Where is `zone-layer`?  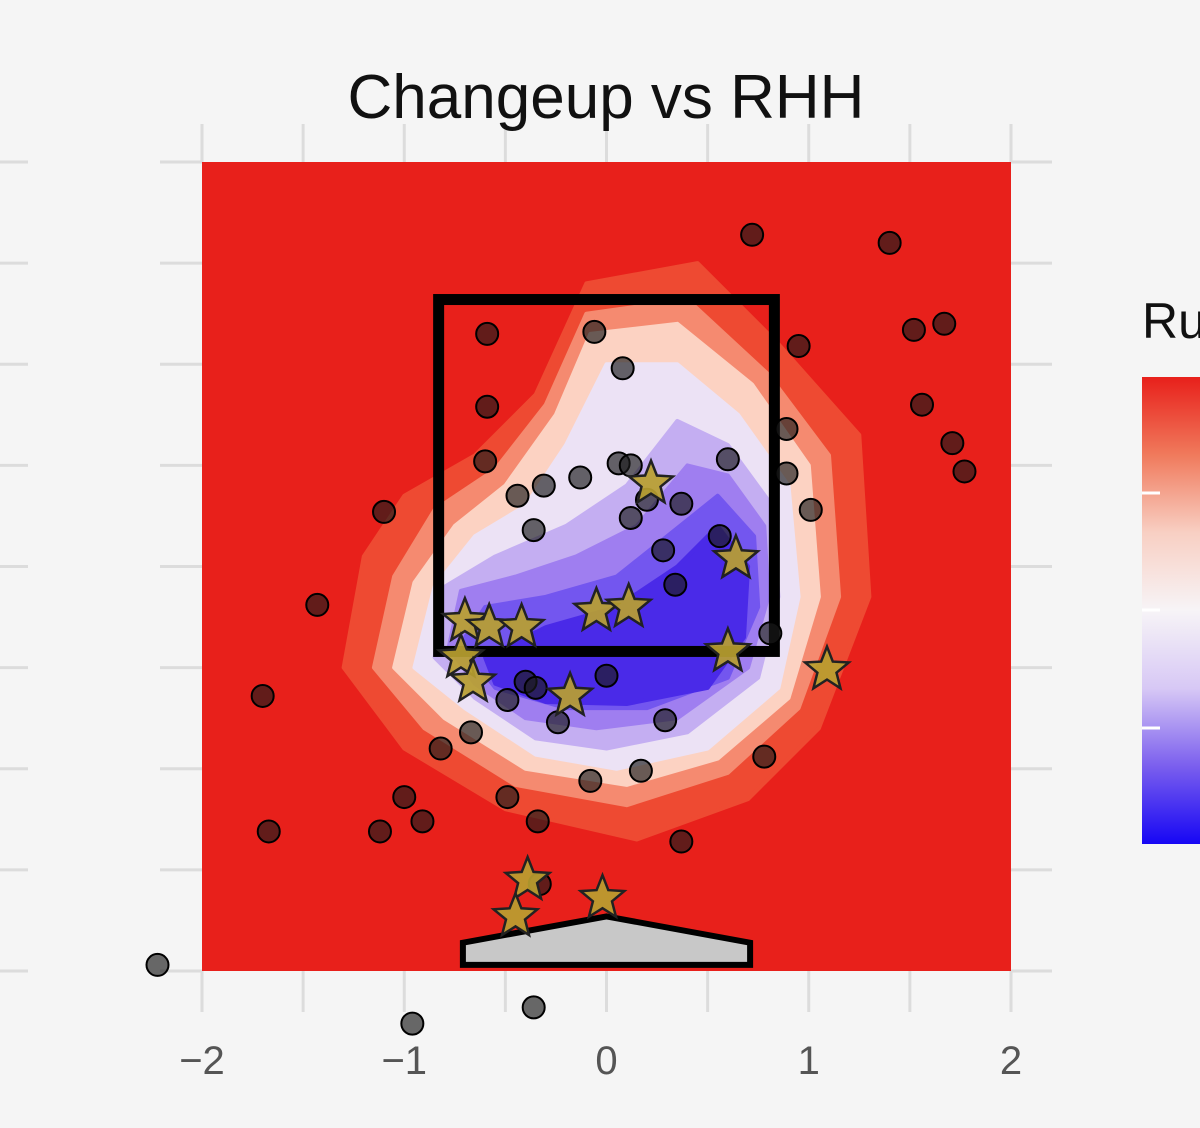 zone-layer is located at coordinates (606, 475).